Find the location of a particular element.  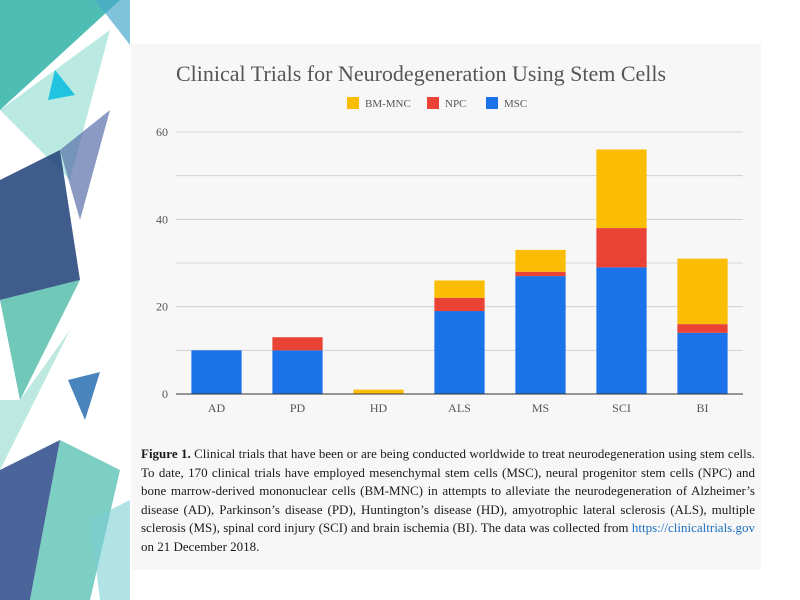

bar-npc-pd is located at coordinates (297, 344).